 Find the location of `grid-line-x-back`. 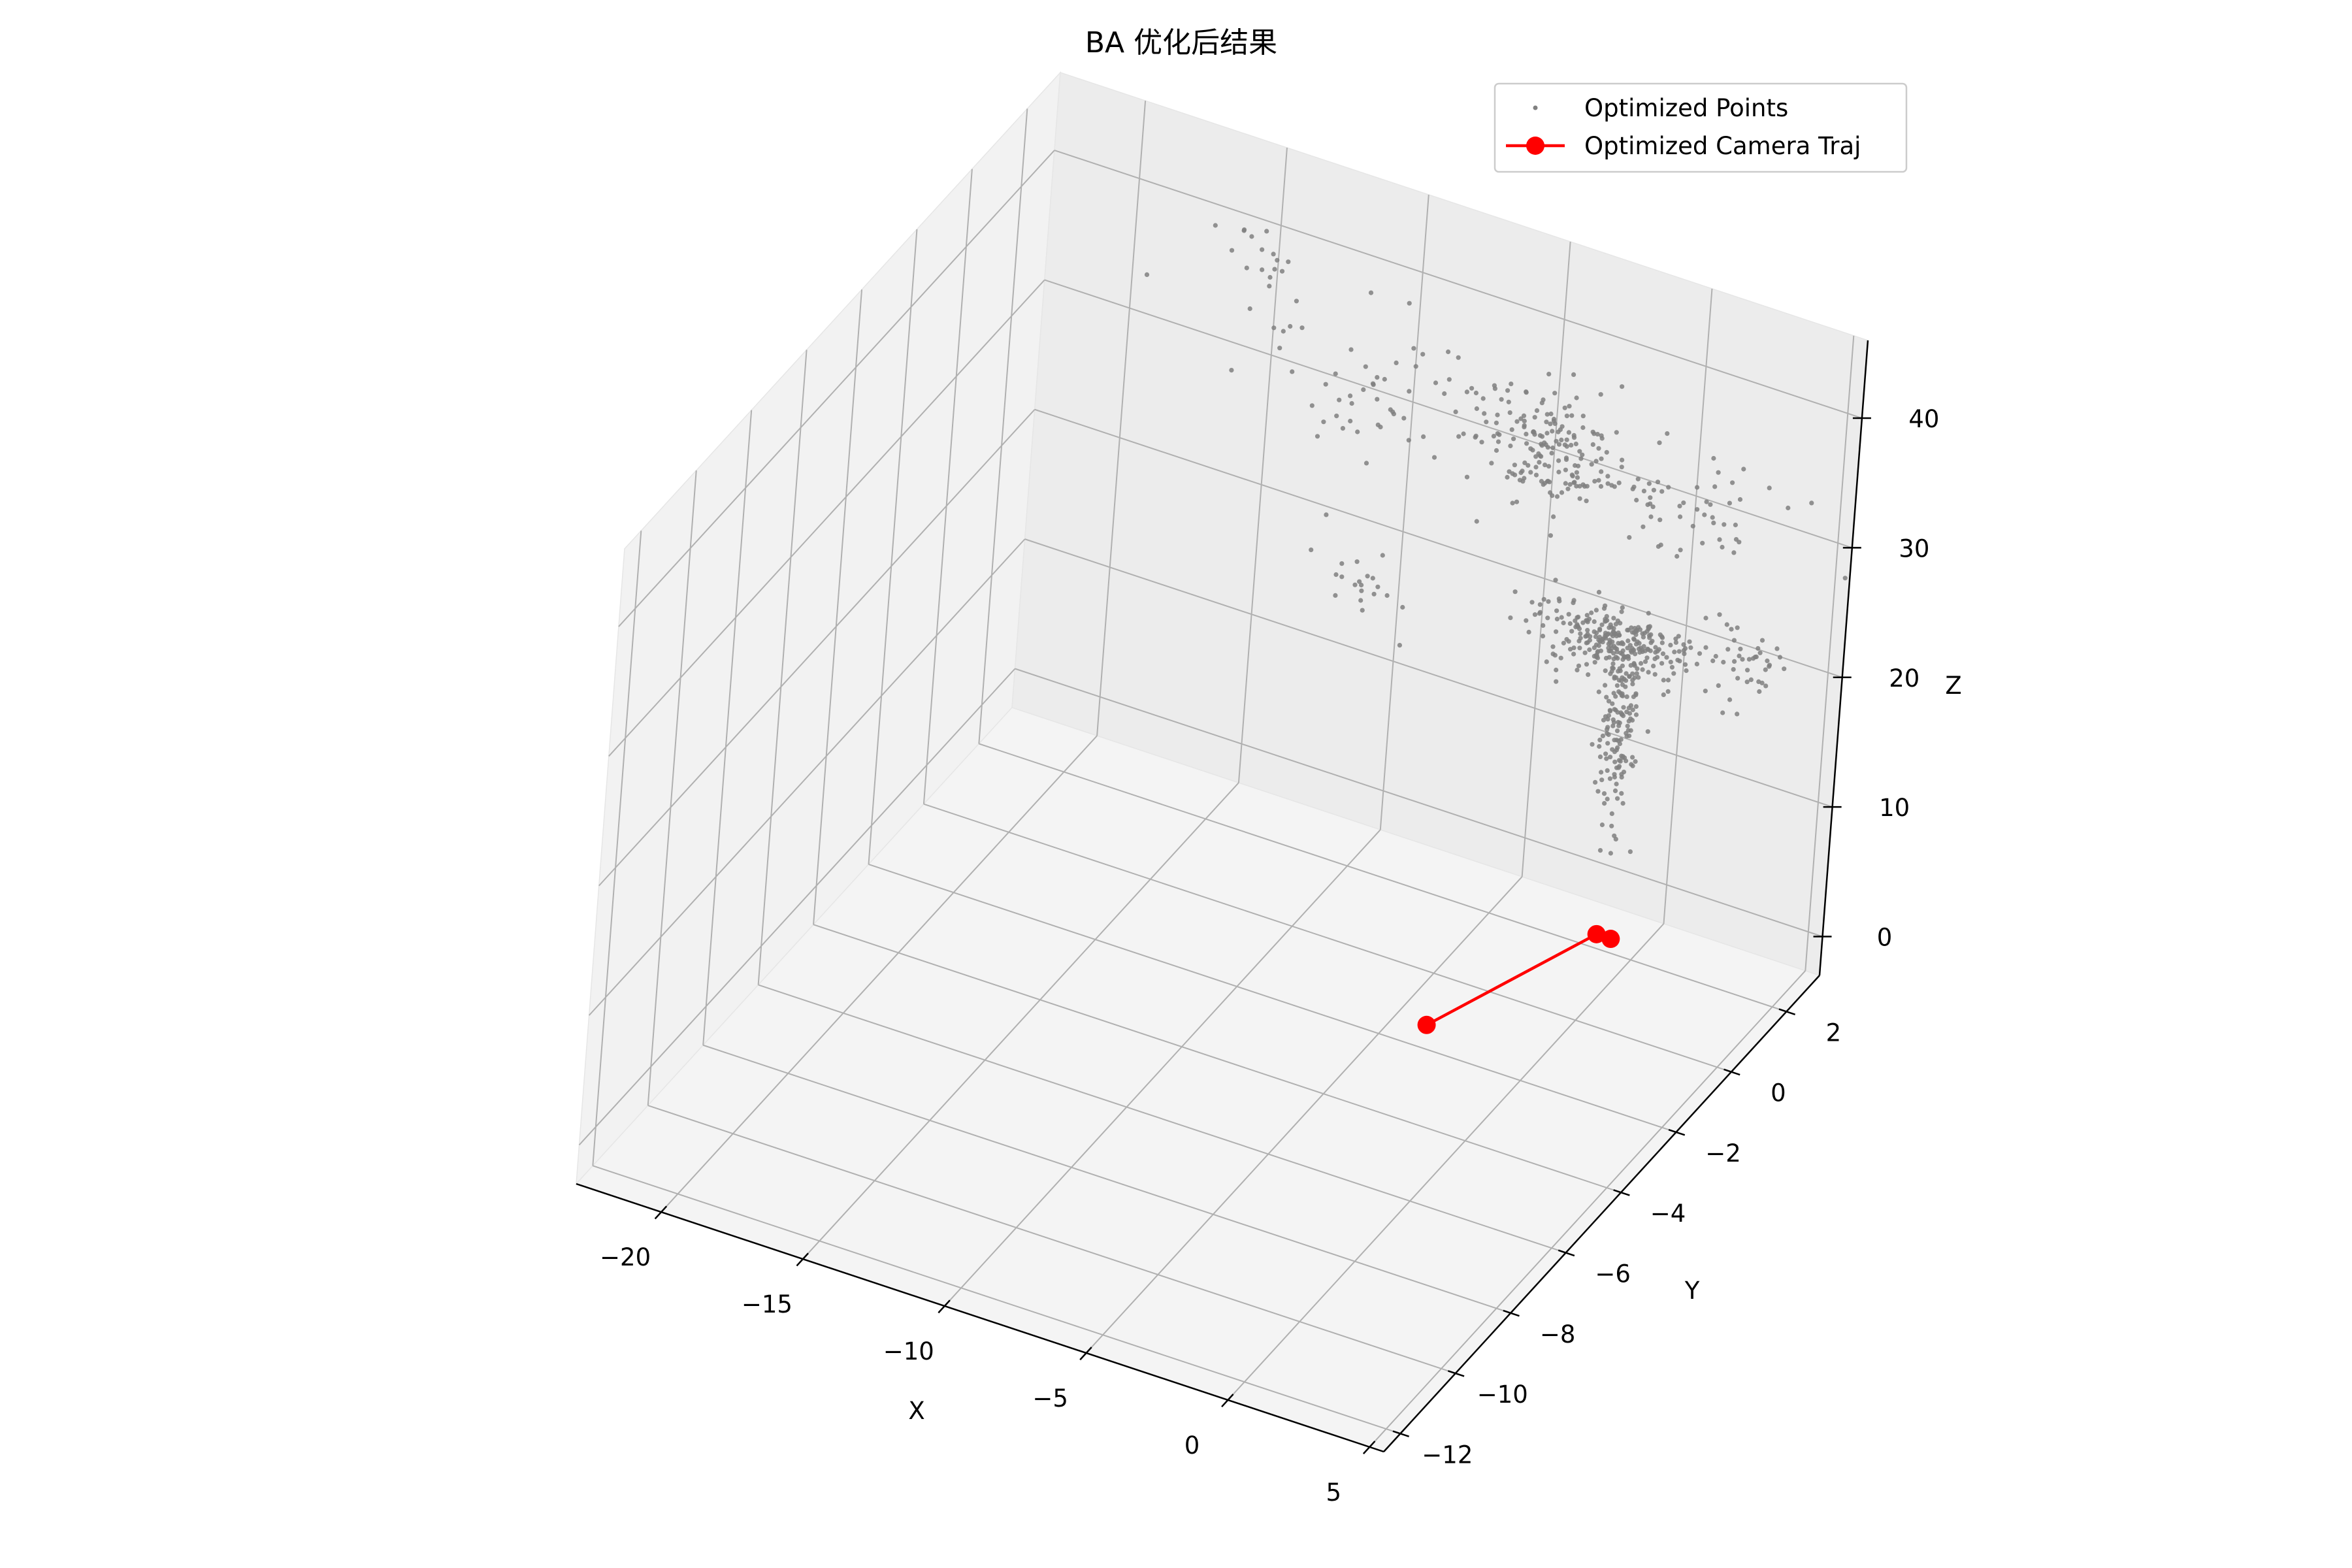

grid-line-x-back is located at coordinates (1830, 653).